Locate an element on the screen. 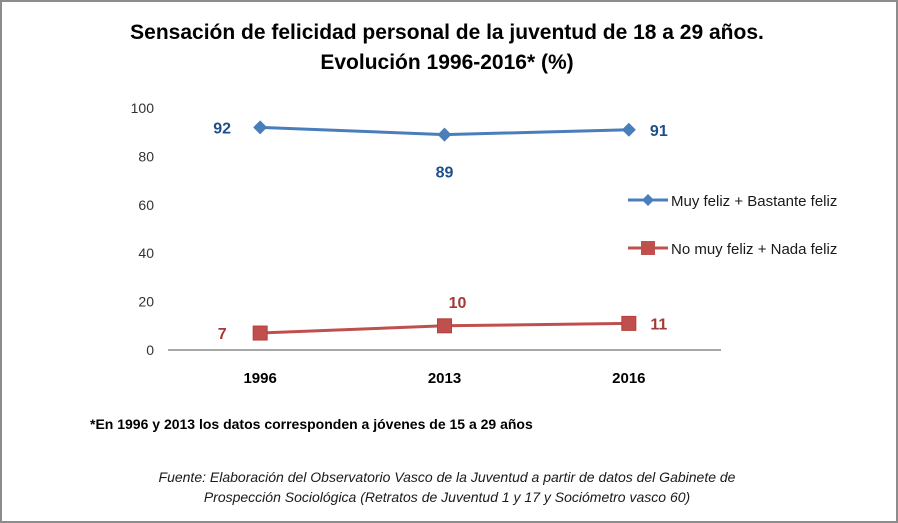 The image size is (898, 523). data-label: 10 is located at coordinates (458, 303).